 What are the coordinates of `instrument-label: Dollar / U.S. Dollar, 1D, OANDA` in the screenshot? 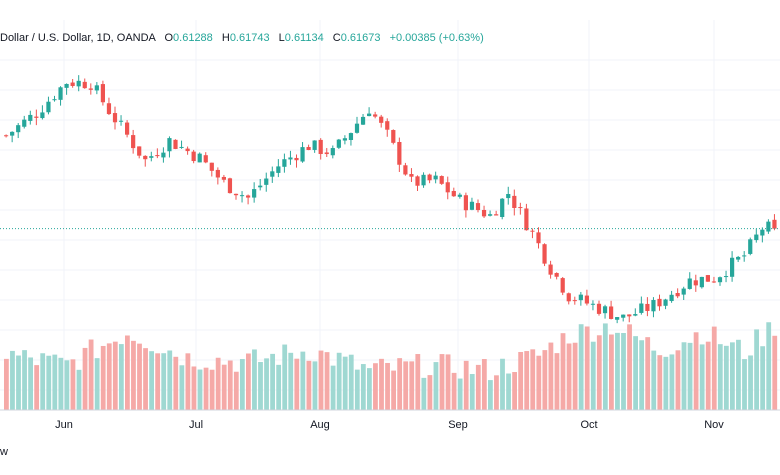 It's located at (78, 38).